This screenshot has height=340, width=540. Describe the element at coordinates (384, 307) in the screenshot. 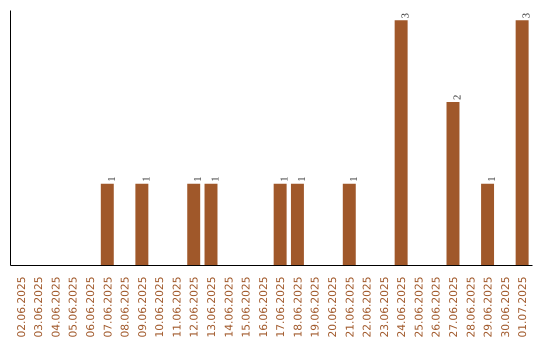

I see `x-tick-label: 23.06.2025` at that location.